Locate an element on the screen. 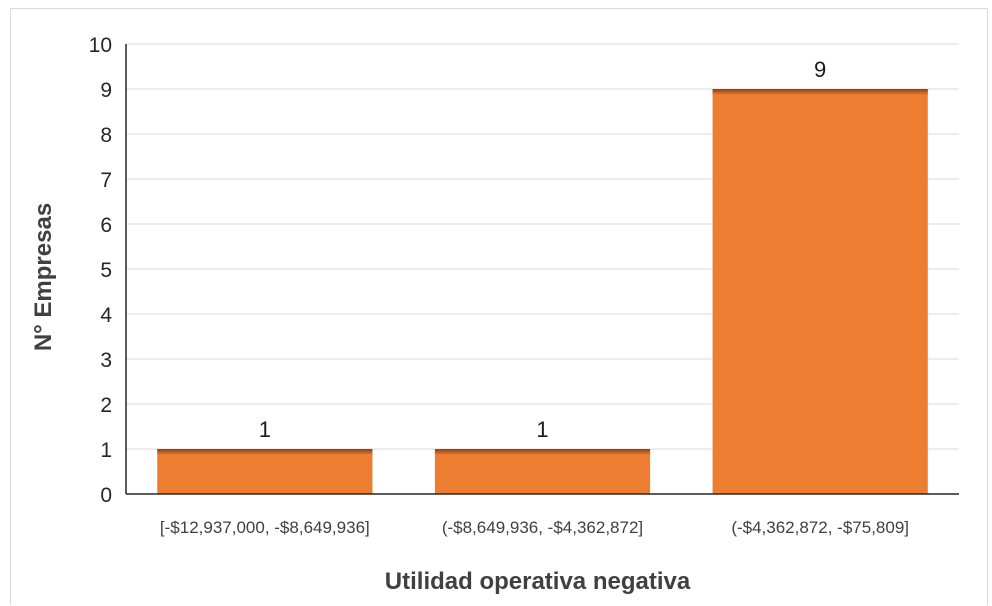  y-tick-labels: 0 1 2 3 4 5 6 7 8 9 10 is located at coordinates (101, 270).